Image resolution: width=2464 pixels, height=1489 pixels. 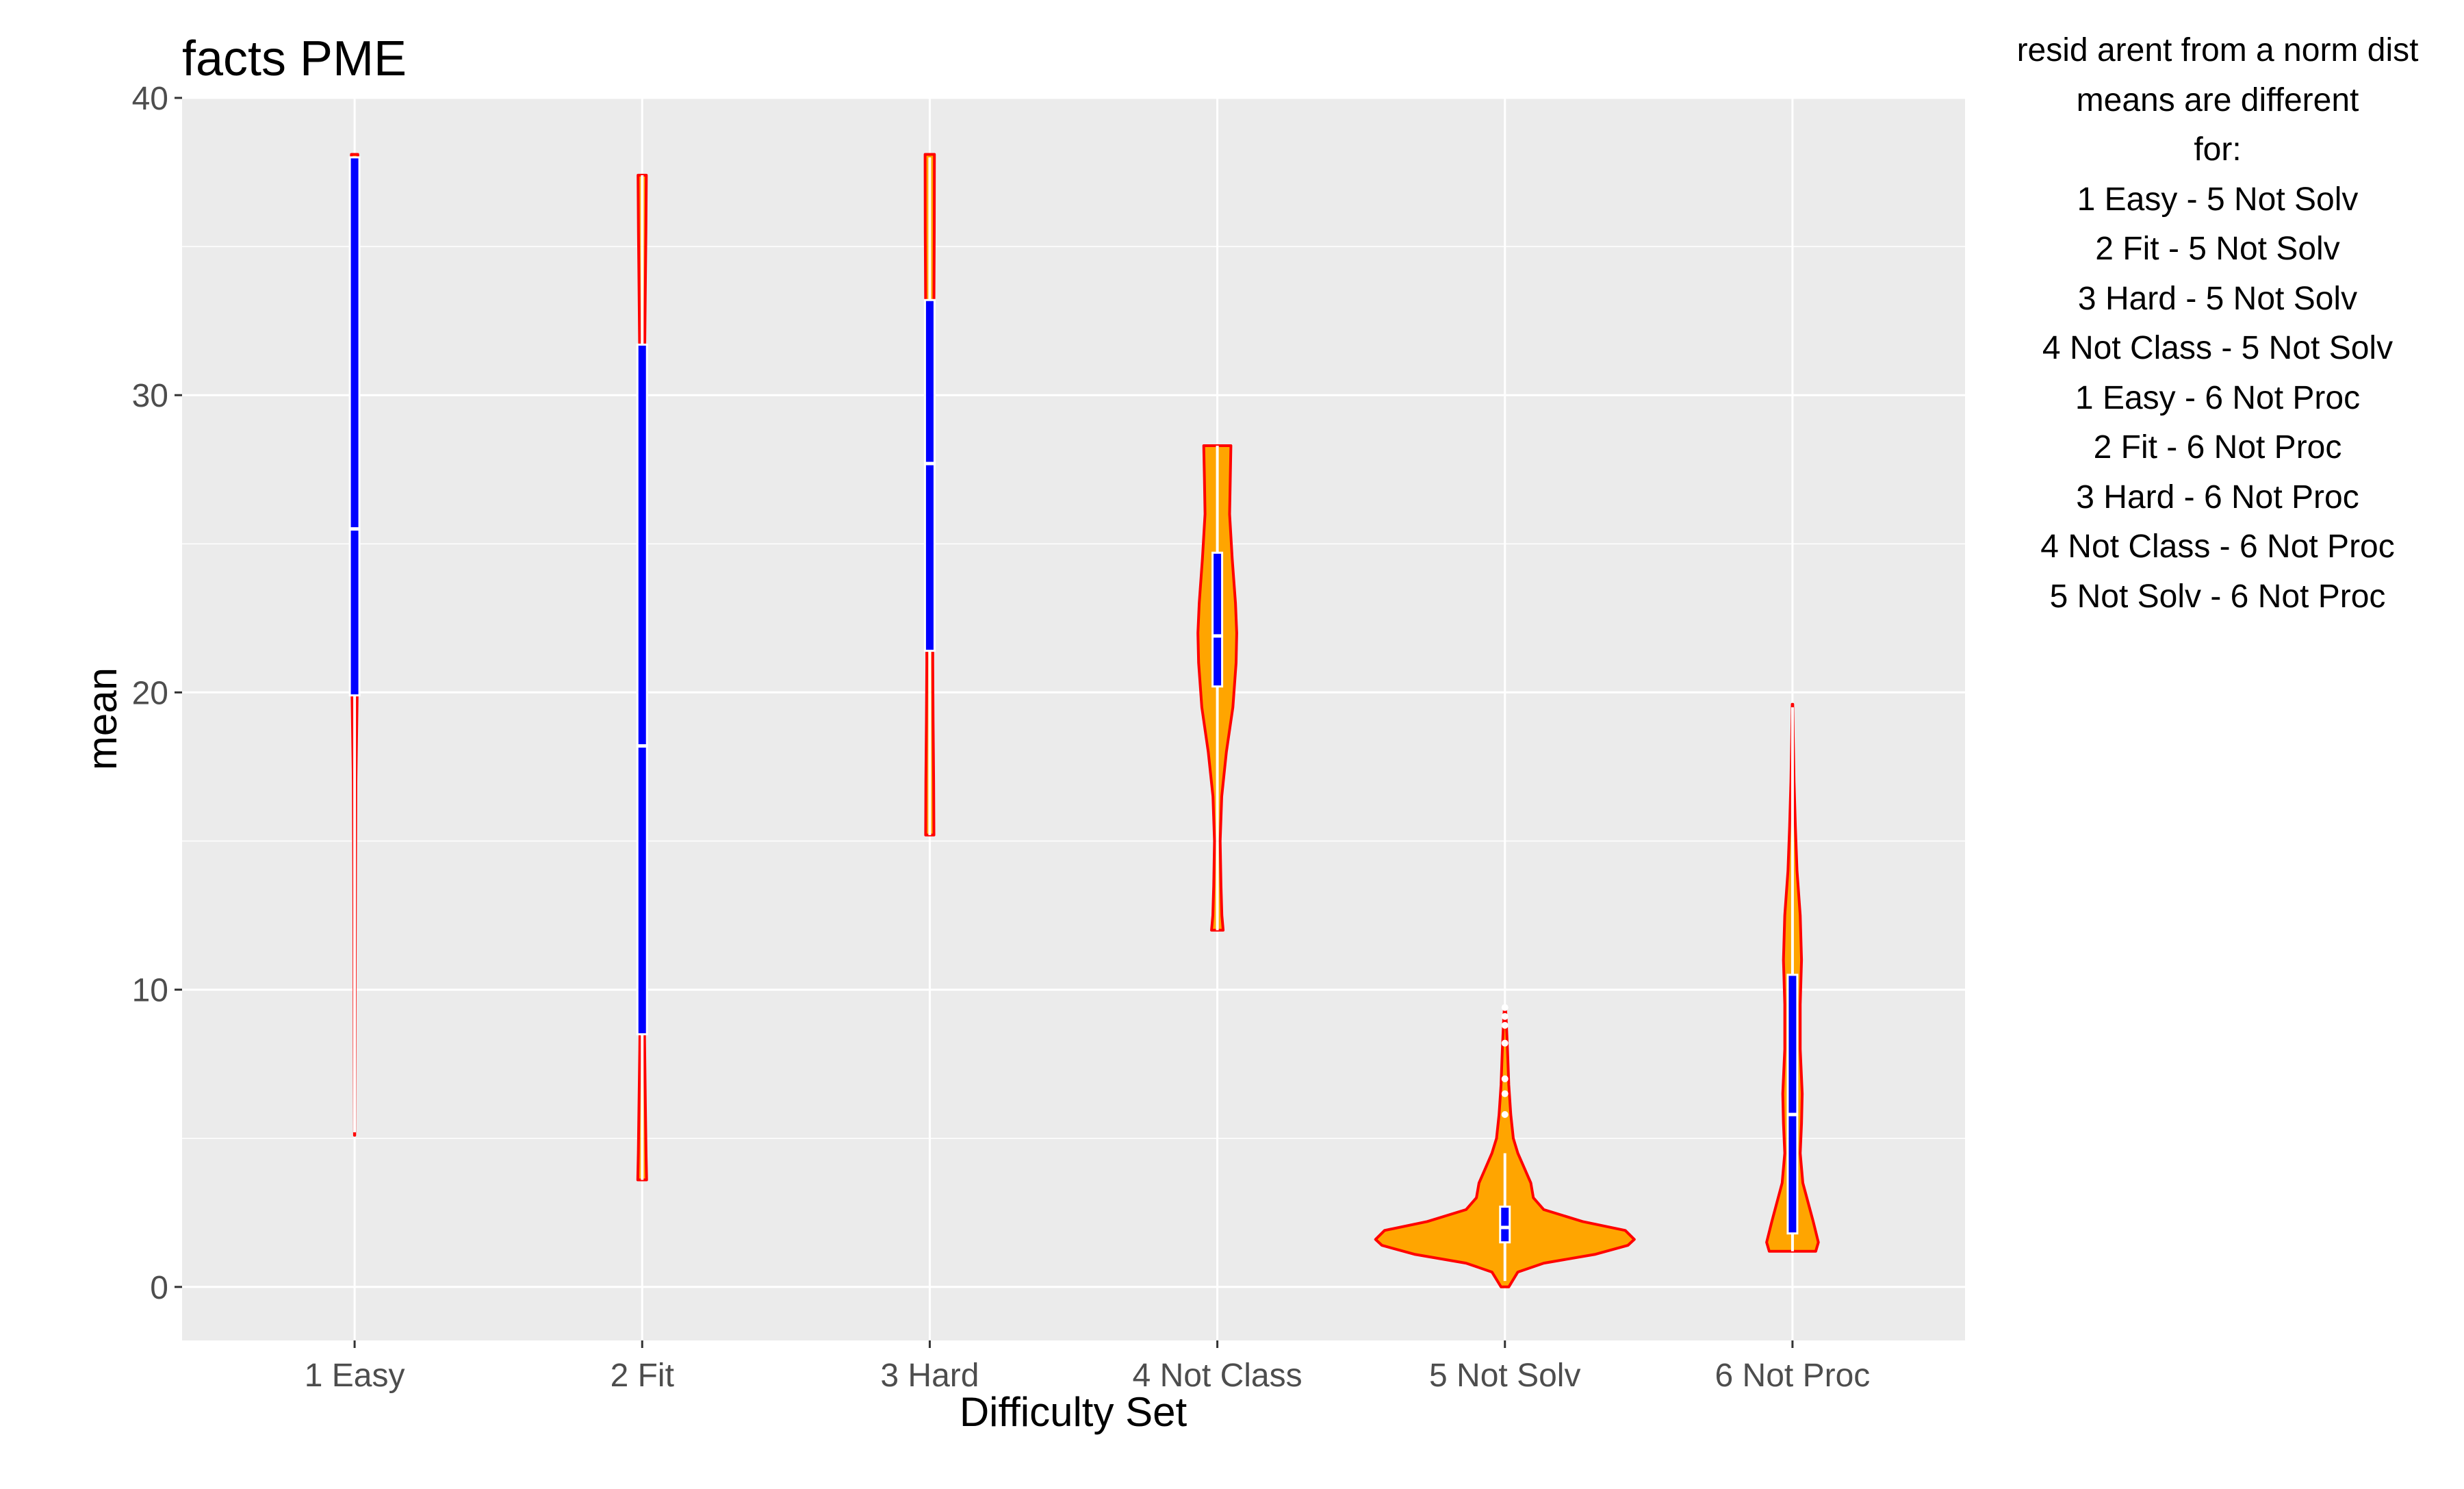 What do you see at coordinates (642, 1376) in the screenshot?
I see `x-tick-label: 2 Fit` at bounding box center [642, 1376].